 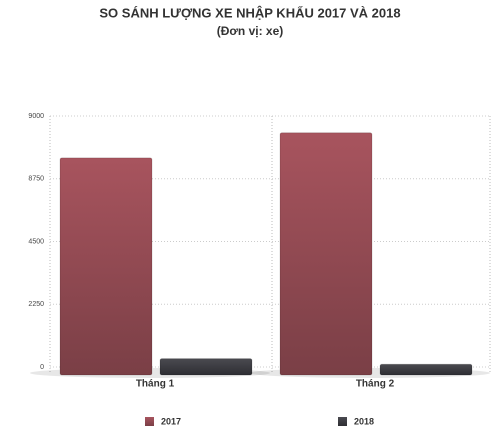 I want to click on chart-title: SO SÁNH LƯỢNG XE NHẬP KHẨU 2017 VÀ 2018, so click(x=249, y=12).